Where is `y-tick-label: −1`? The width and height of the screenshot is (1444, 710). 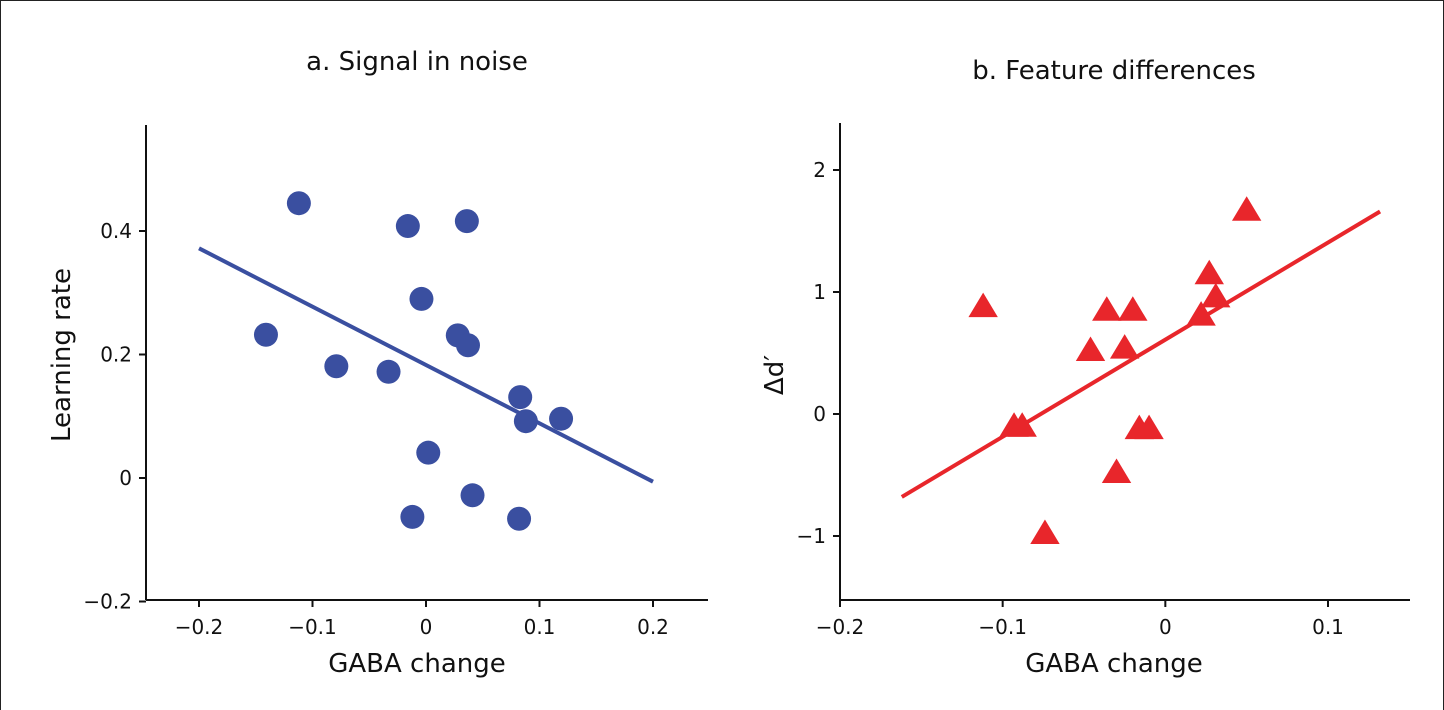
y-tick-label: −1 is located at coordinates (811, 536).